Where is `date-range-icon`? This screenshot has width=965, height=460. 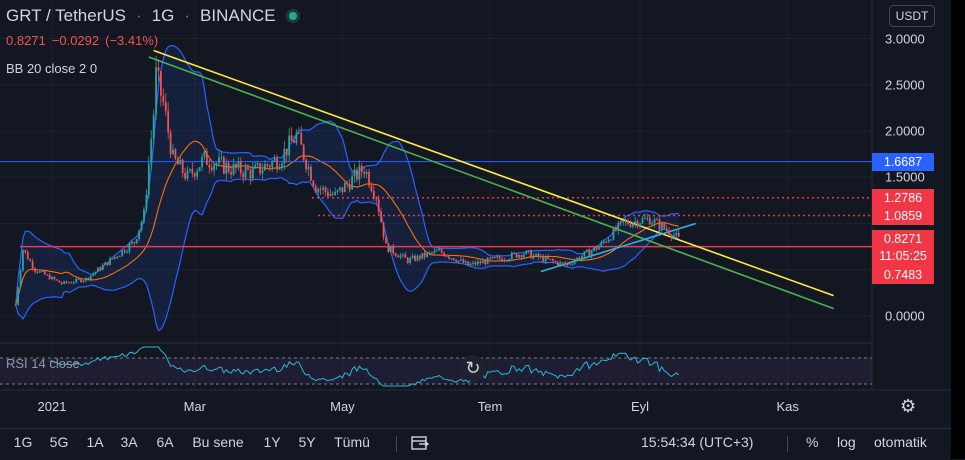 date-range-icon is located at coordinates (420, 443).